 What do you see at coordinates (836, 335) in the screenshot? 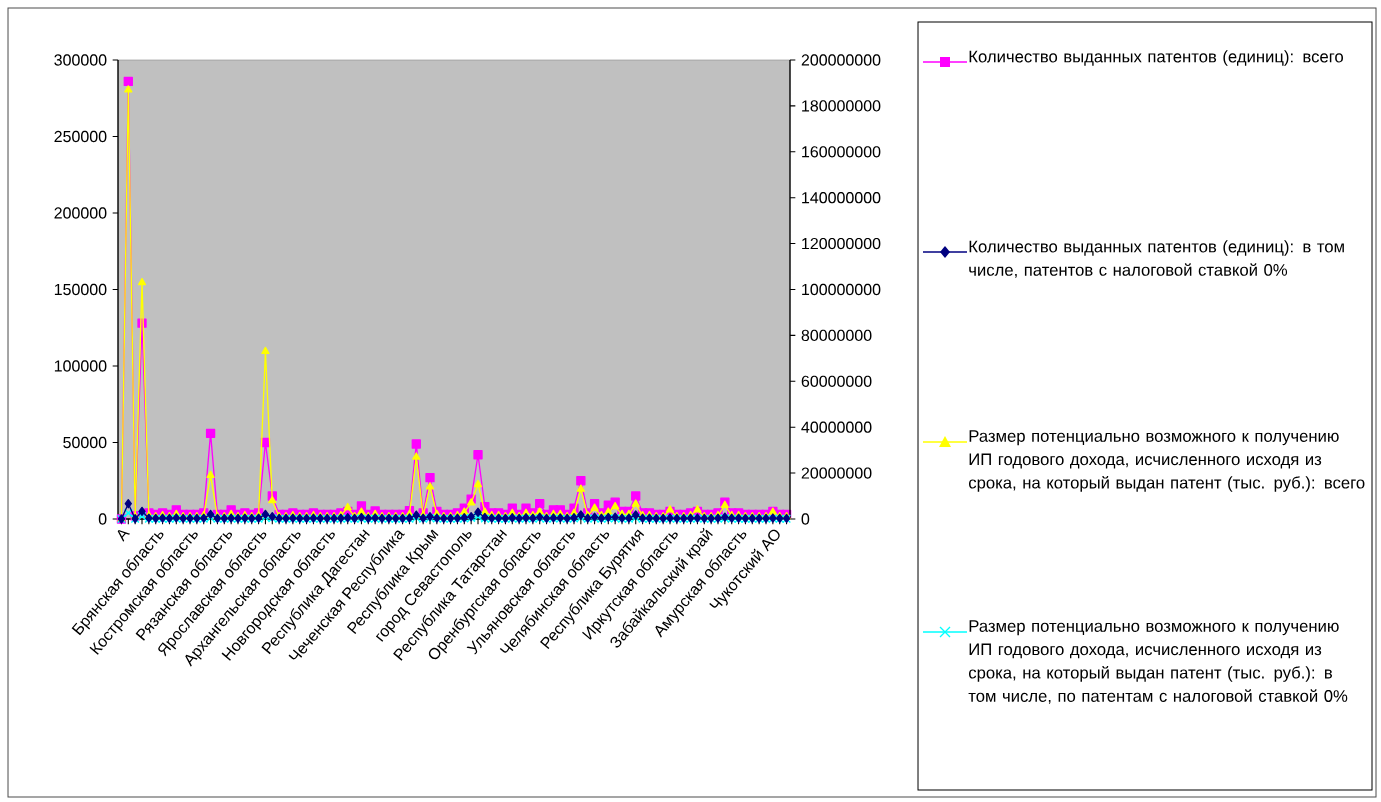
I see `y2-tick-label: 80000000` at bounding box center [836, 335].